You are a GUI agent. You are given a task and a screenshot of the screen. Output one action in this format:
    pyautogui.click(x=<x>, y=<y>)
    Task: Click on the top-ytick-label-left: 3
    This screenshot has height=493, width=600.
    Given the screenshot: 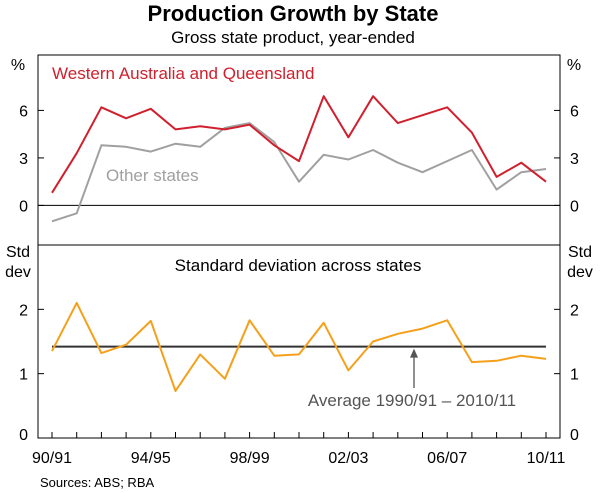 What is the action you would take?
    pyautogui.click(x=23, y=159)
    